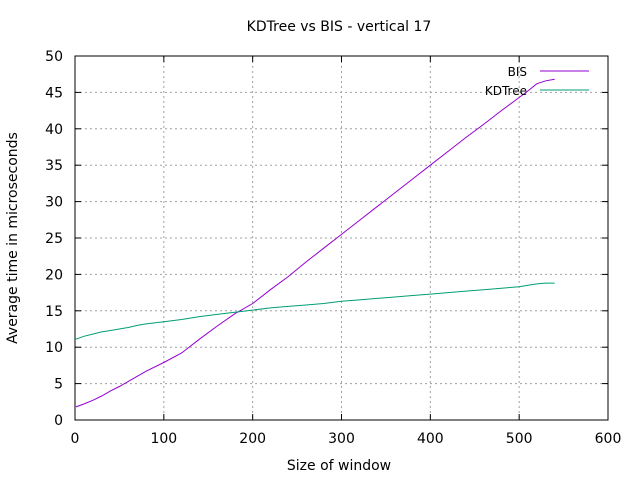  I want to click on x-axis-label: Size of window, so click(339, 466).